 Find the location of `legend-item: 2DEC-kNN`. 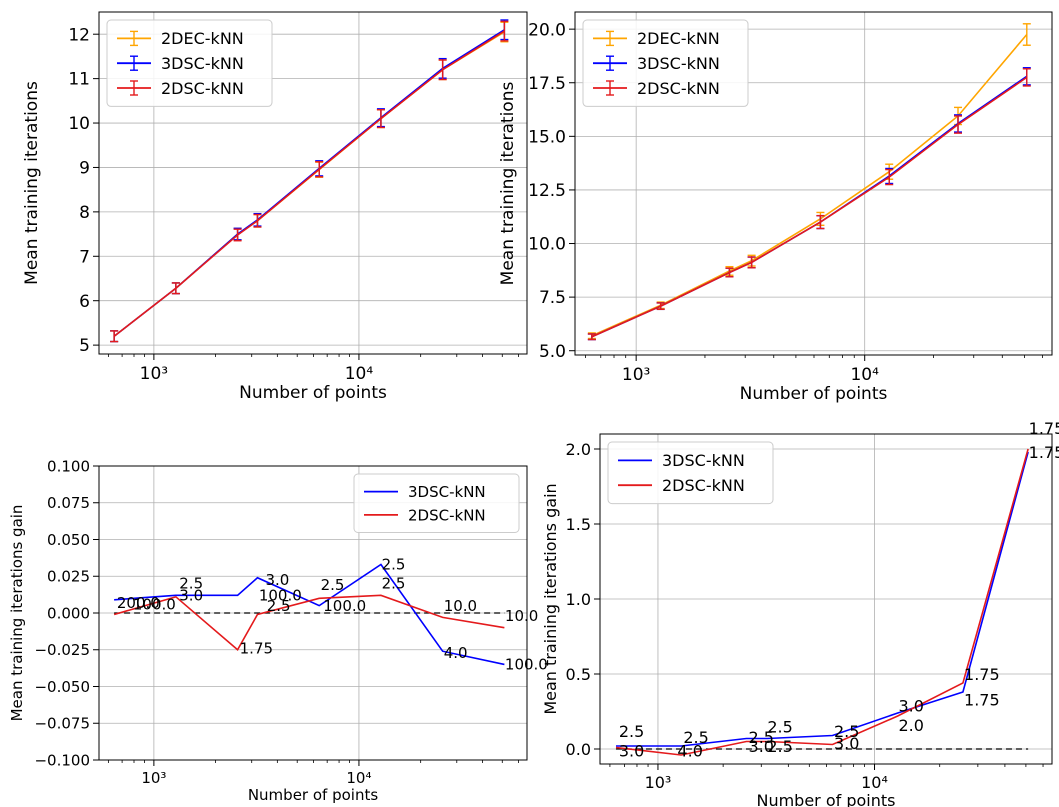

legend-item: 2DEC-kNN is located at coordinates (180, 38).